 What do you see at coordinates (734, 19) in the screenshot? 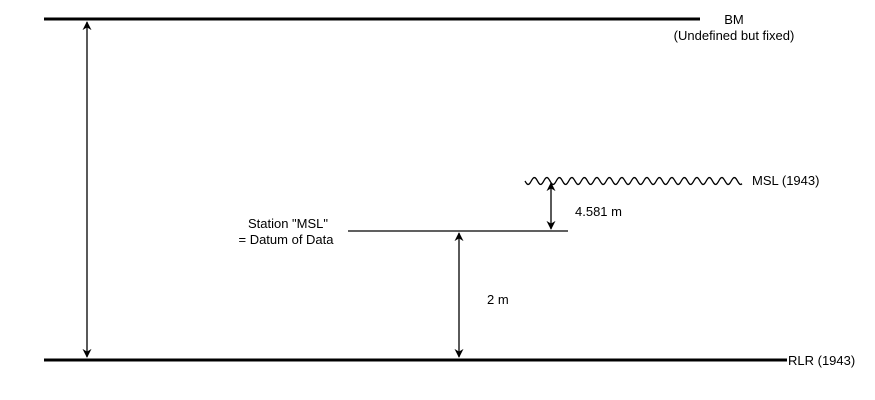
I see `bm-label: BM` at bounding box center [734, 19].